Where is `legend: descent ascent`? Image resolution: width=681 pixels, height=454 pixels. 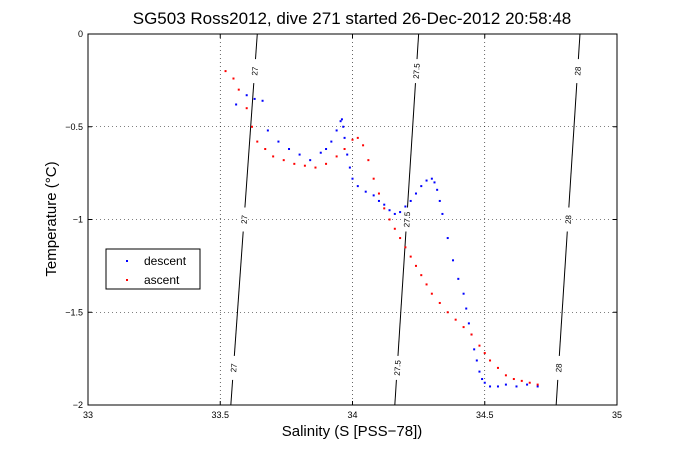 legend: descent ascent is located at coordinates (153, 269).